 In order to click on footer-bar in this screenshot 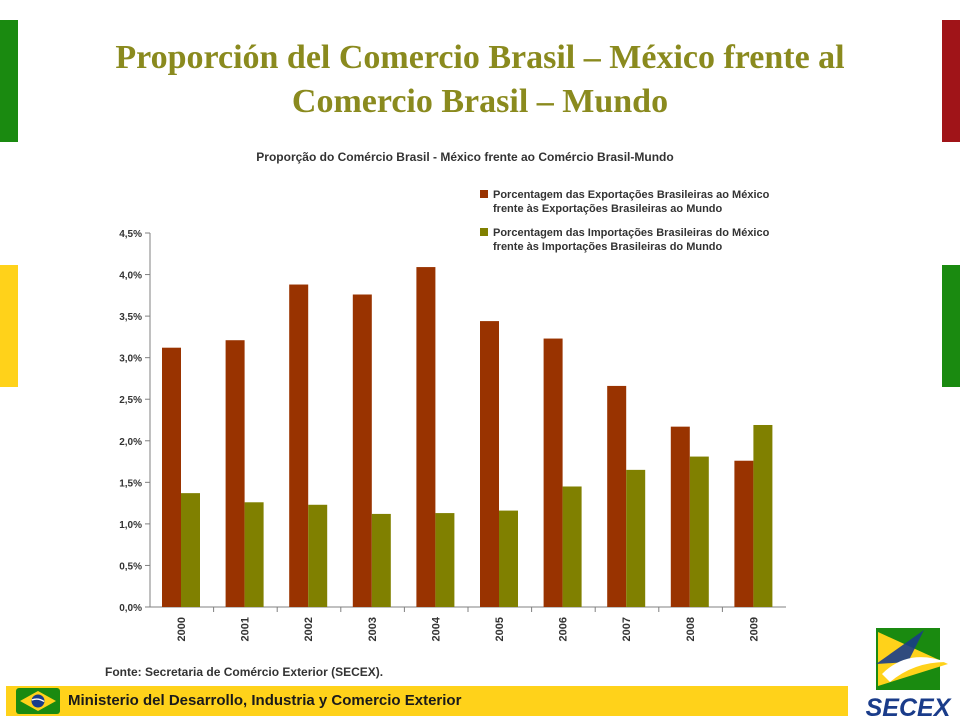, I will do `click(427, 701)`.